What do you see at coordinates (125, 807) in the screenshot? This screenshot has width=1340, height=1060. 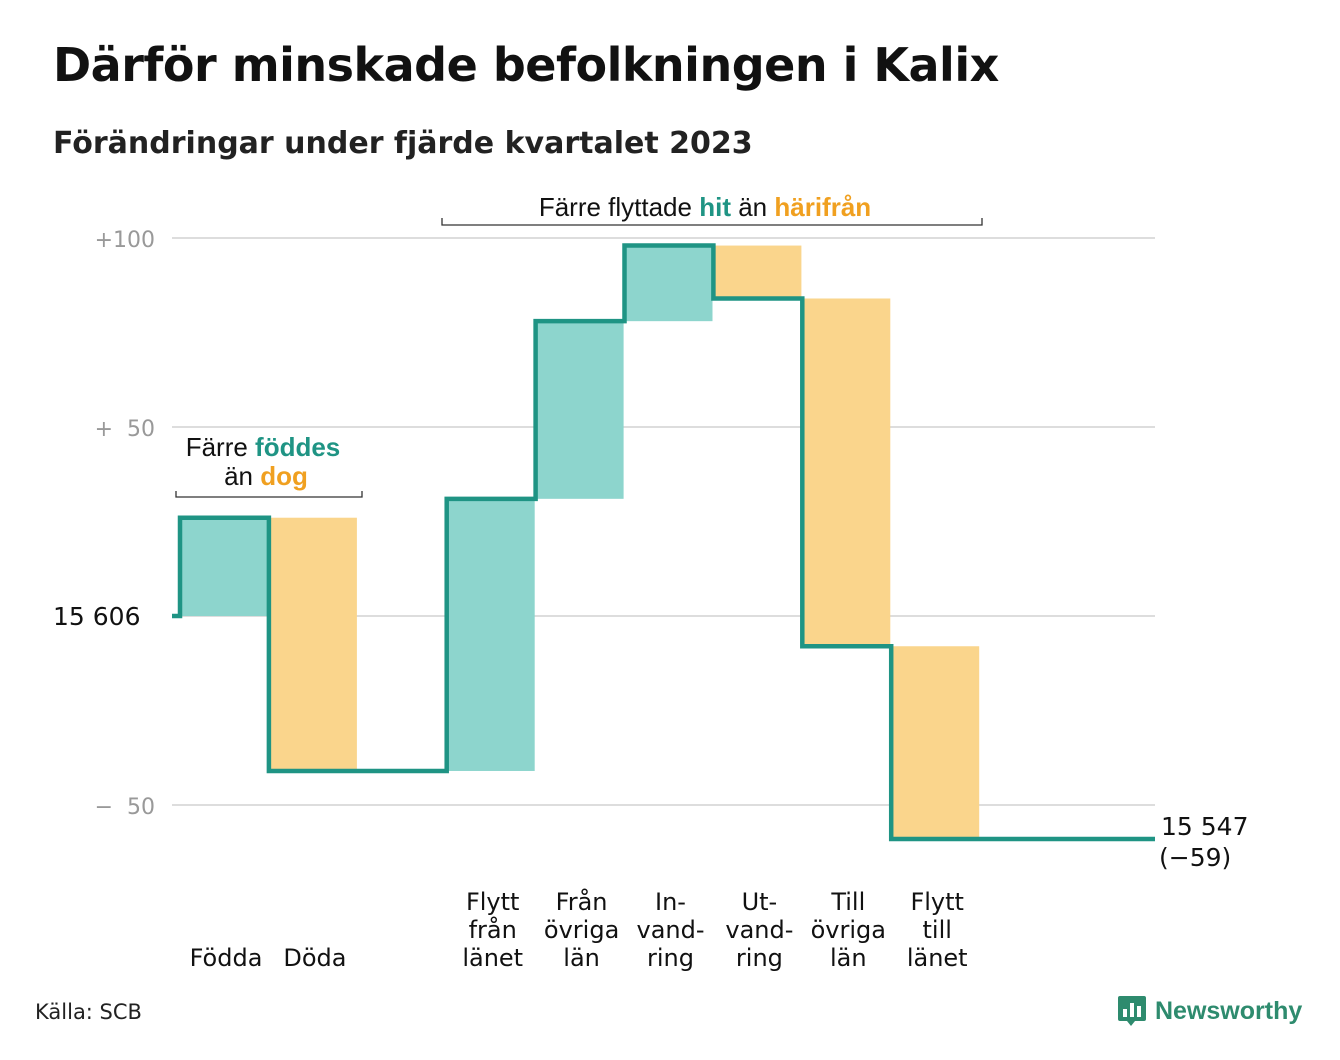 I see `y-tick-label: − 50` at bounding box center [125, 807].